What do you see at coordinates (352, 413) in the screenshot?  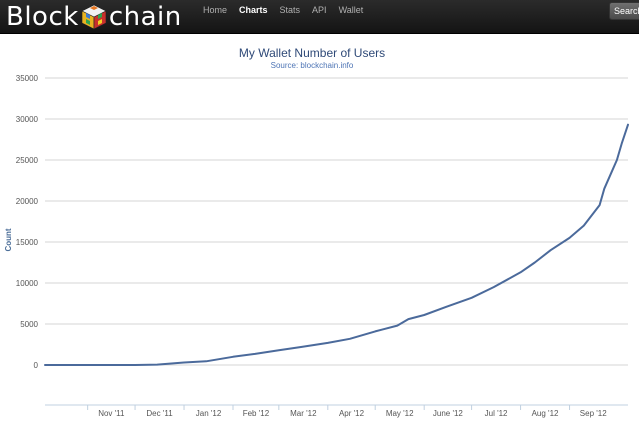 I see `x-tick-label: Apr '12` at bounding box center [352, 413].